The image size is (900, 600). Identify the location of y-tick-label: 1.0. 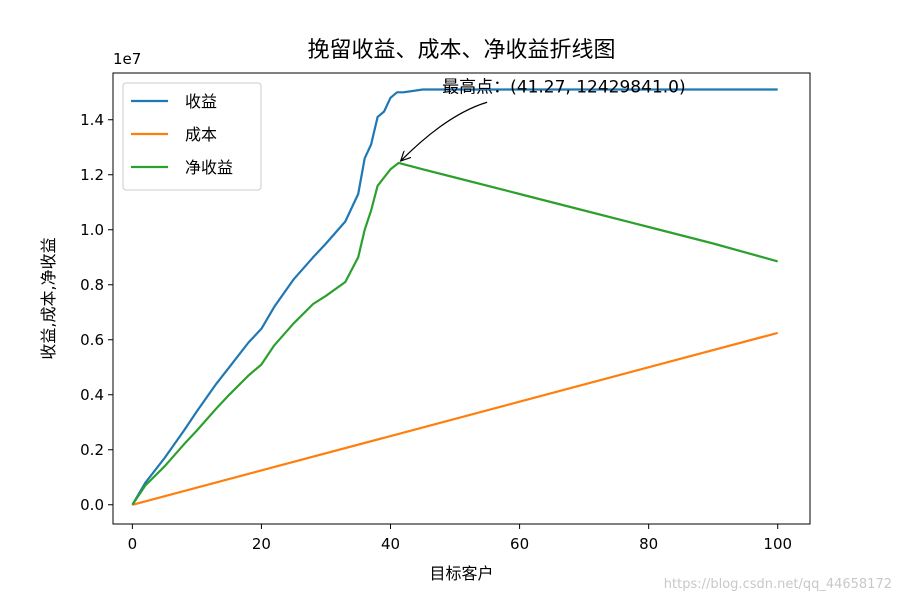
(92, 230).